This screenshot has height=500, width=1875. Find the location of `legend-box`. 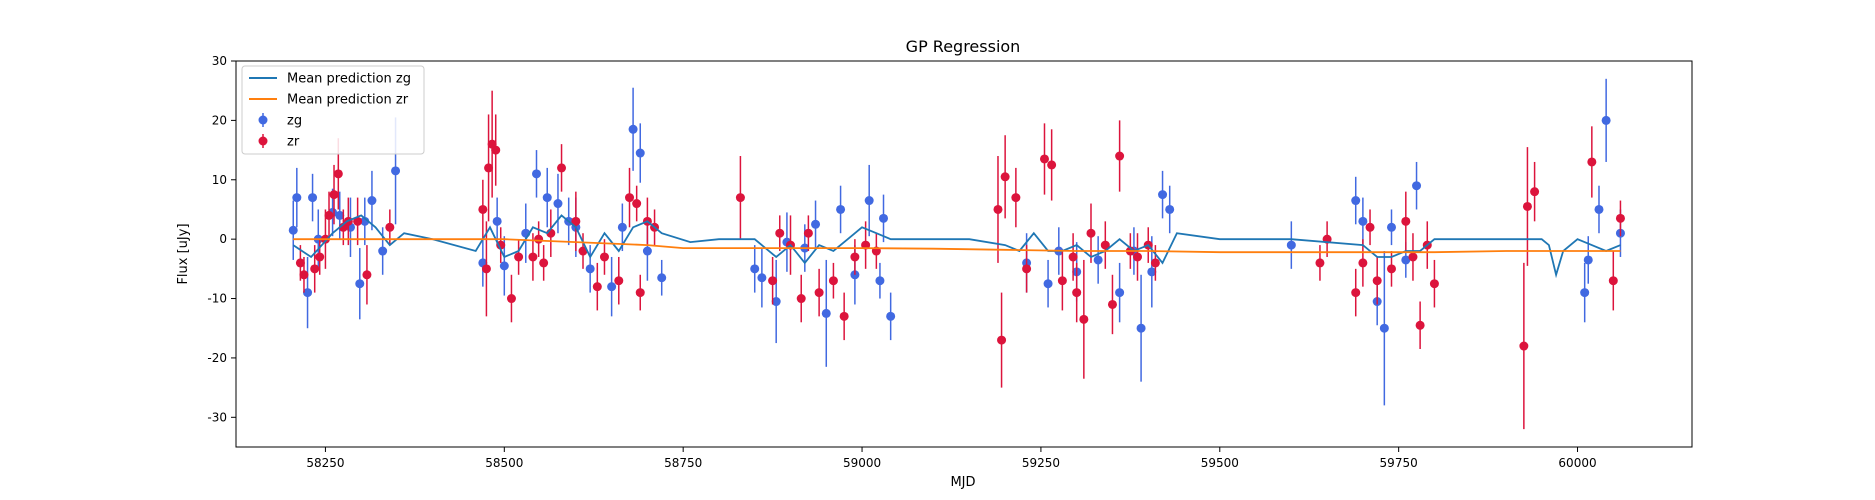

legend-box is located at coordinates (333, 110).